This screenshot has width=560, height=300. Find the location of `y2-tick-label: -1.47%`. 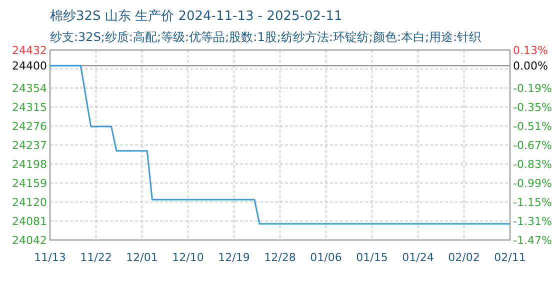

y2-tick-label: -1.47% is located at coordinates (532, 240).